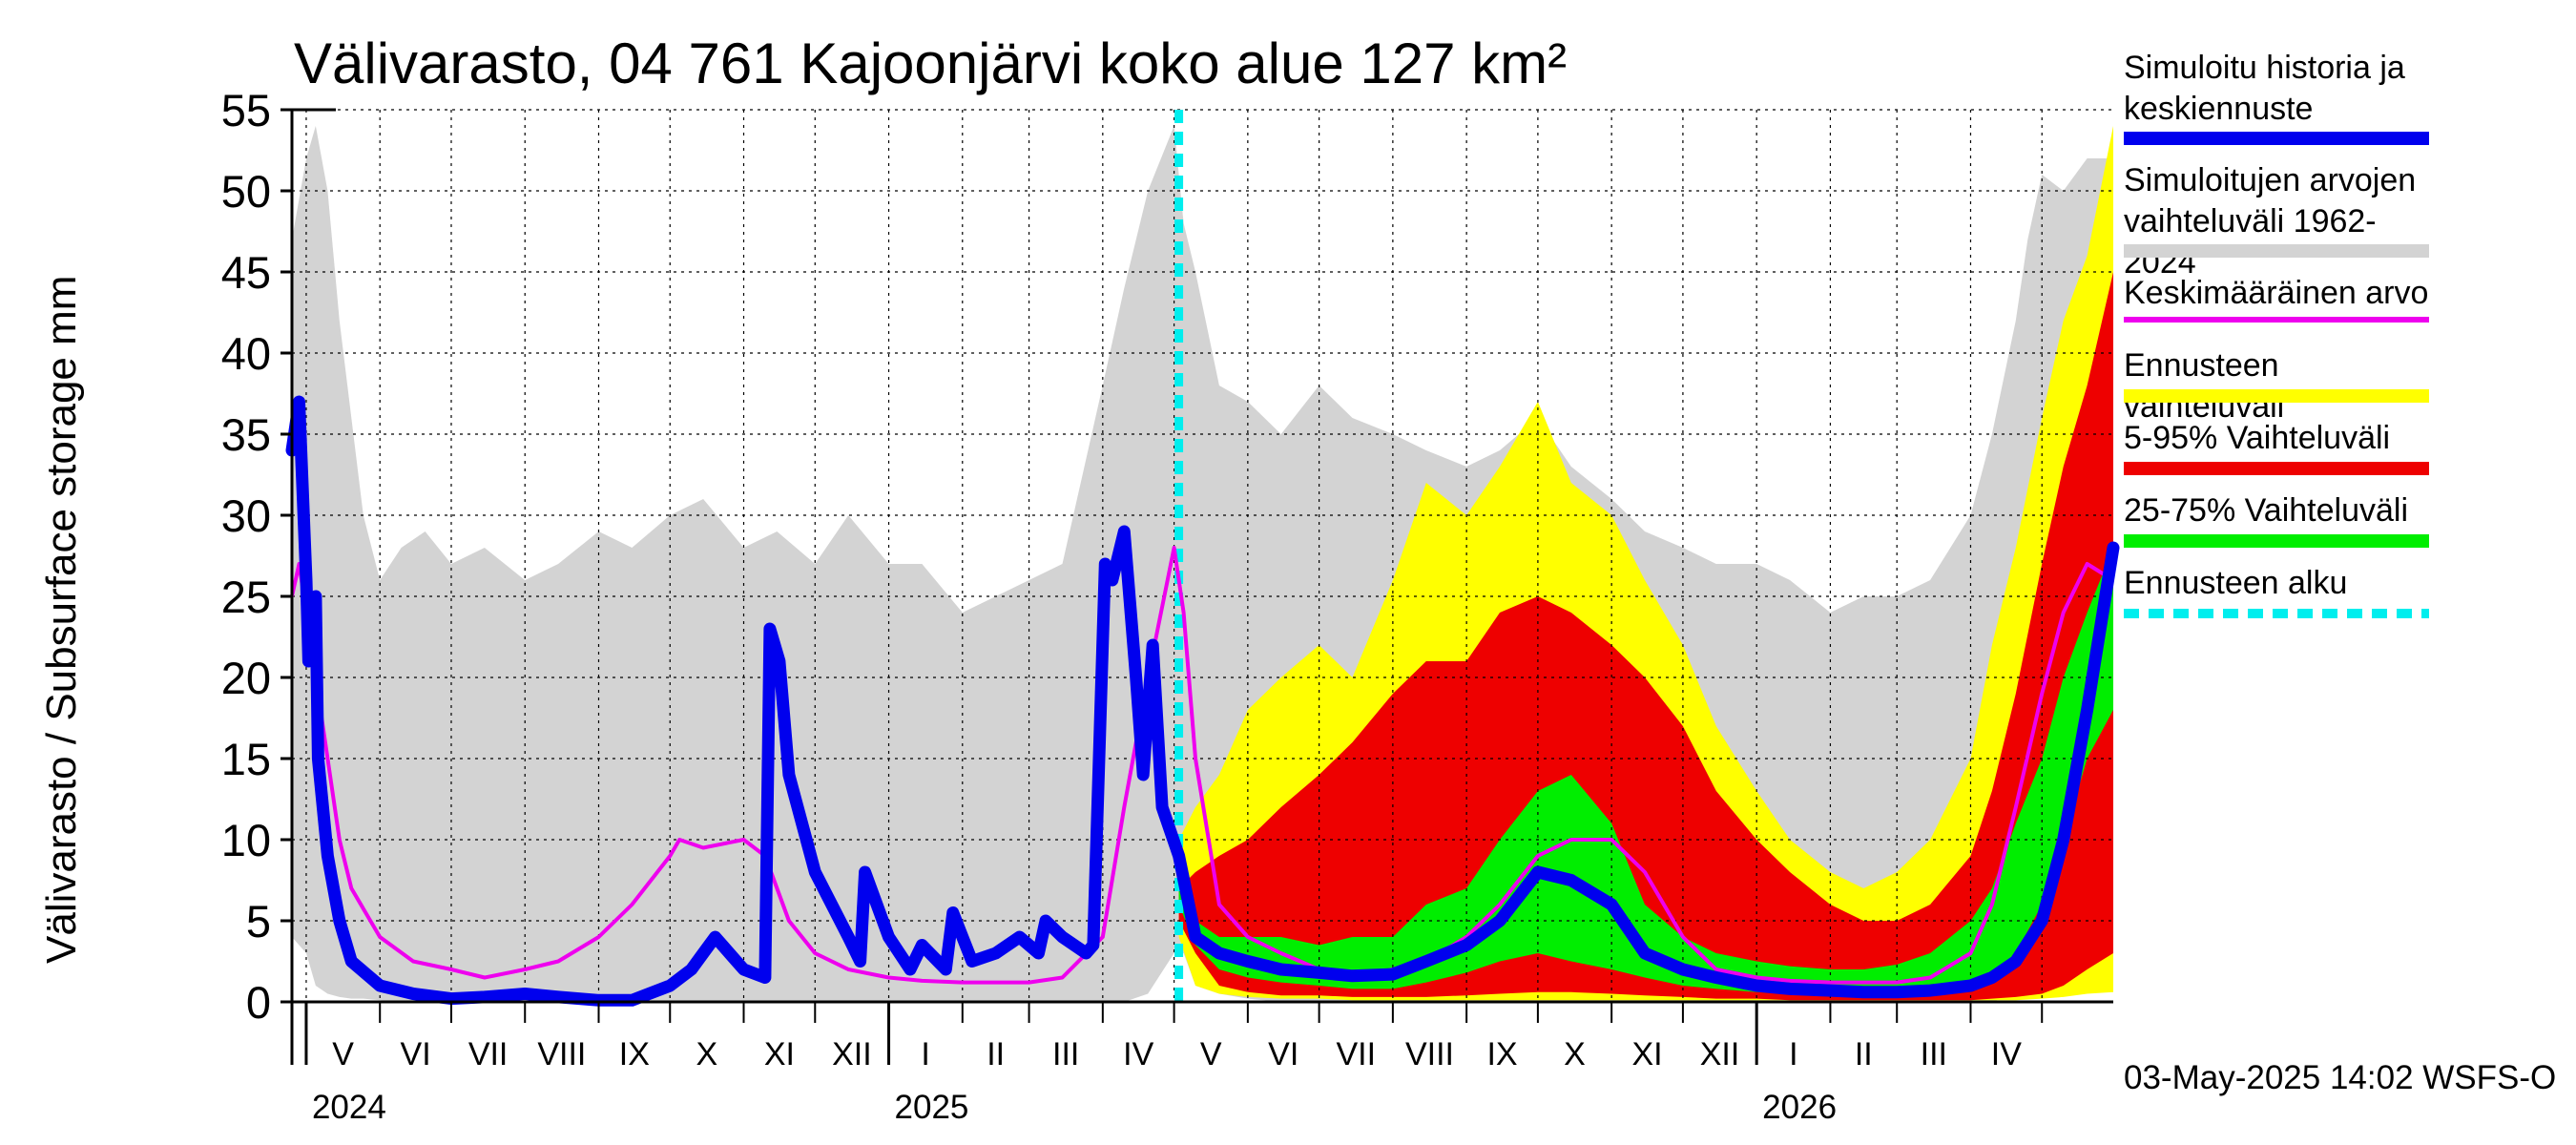 This screenshot has height=1145, width=2576. What do you see at coordinates (2276, 293) in the screenshot?
I see `legend-label: Keskimääräinen arvo` at bounding box center [2276, 293].